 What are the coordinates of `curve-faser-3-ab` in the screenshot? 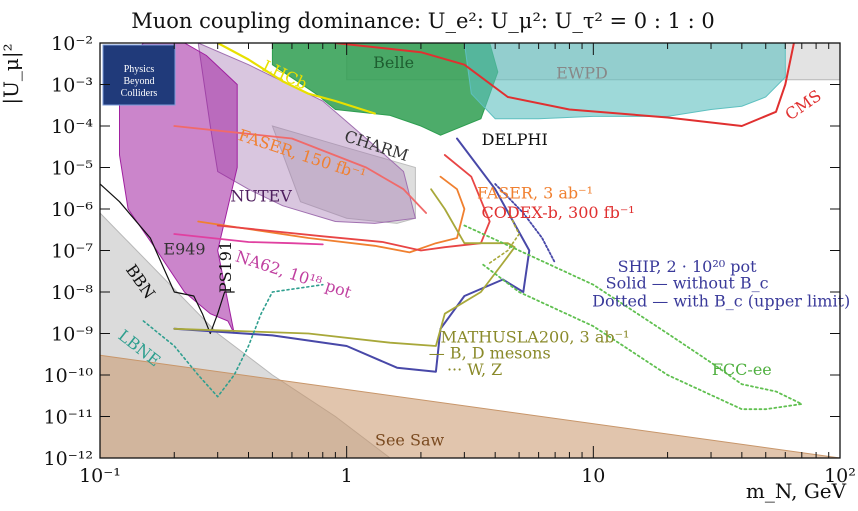 It's located at (331, 214).